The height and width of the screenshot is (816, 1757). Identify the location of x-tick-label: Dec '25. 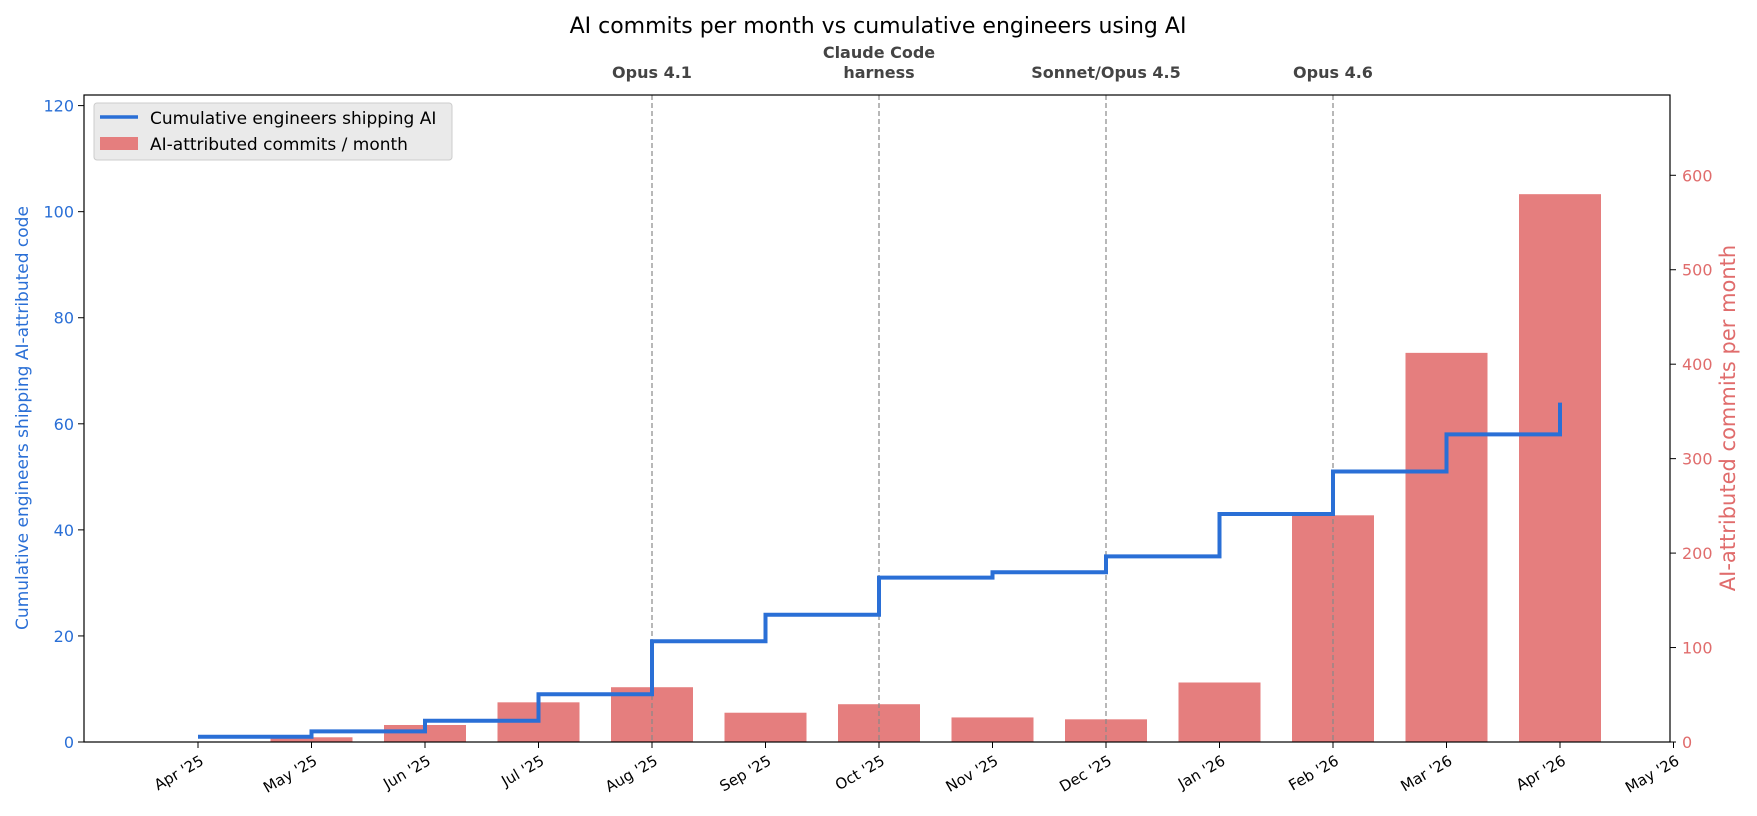
(1085, 774).